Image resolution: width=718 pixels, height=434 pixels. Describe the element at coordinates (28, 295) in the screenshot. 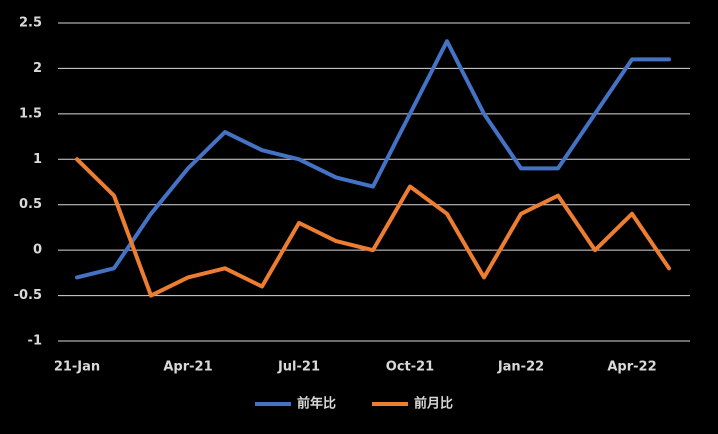

I see `y-tick-label: -0.5` at that location.